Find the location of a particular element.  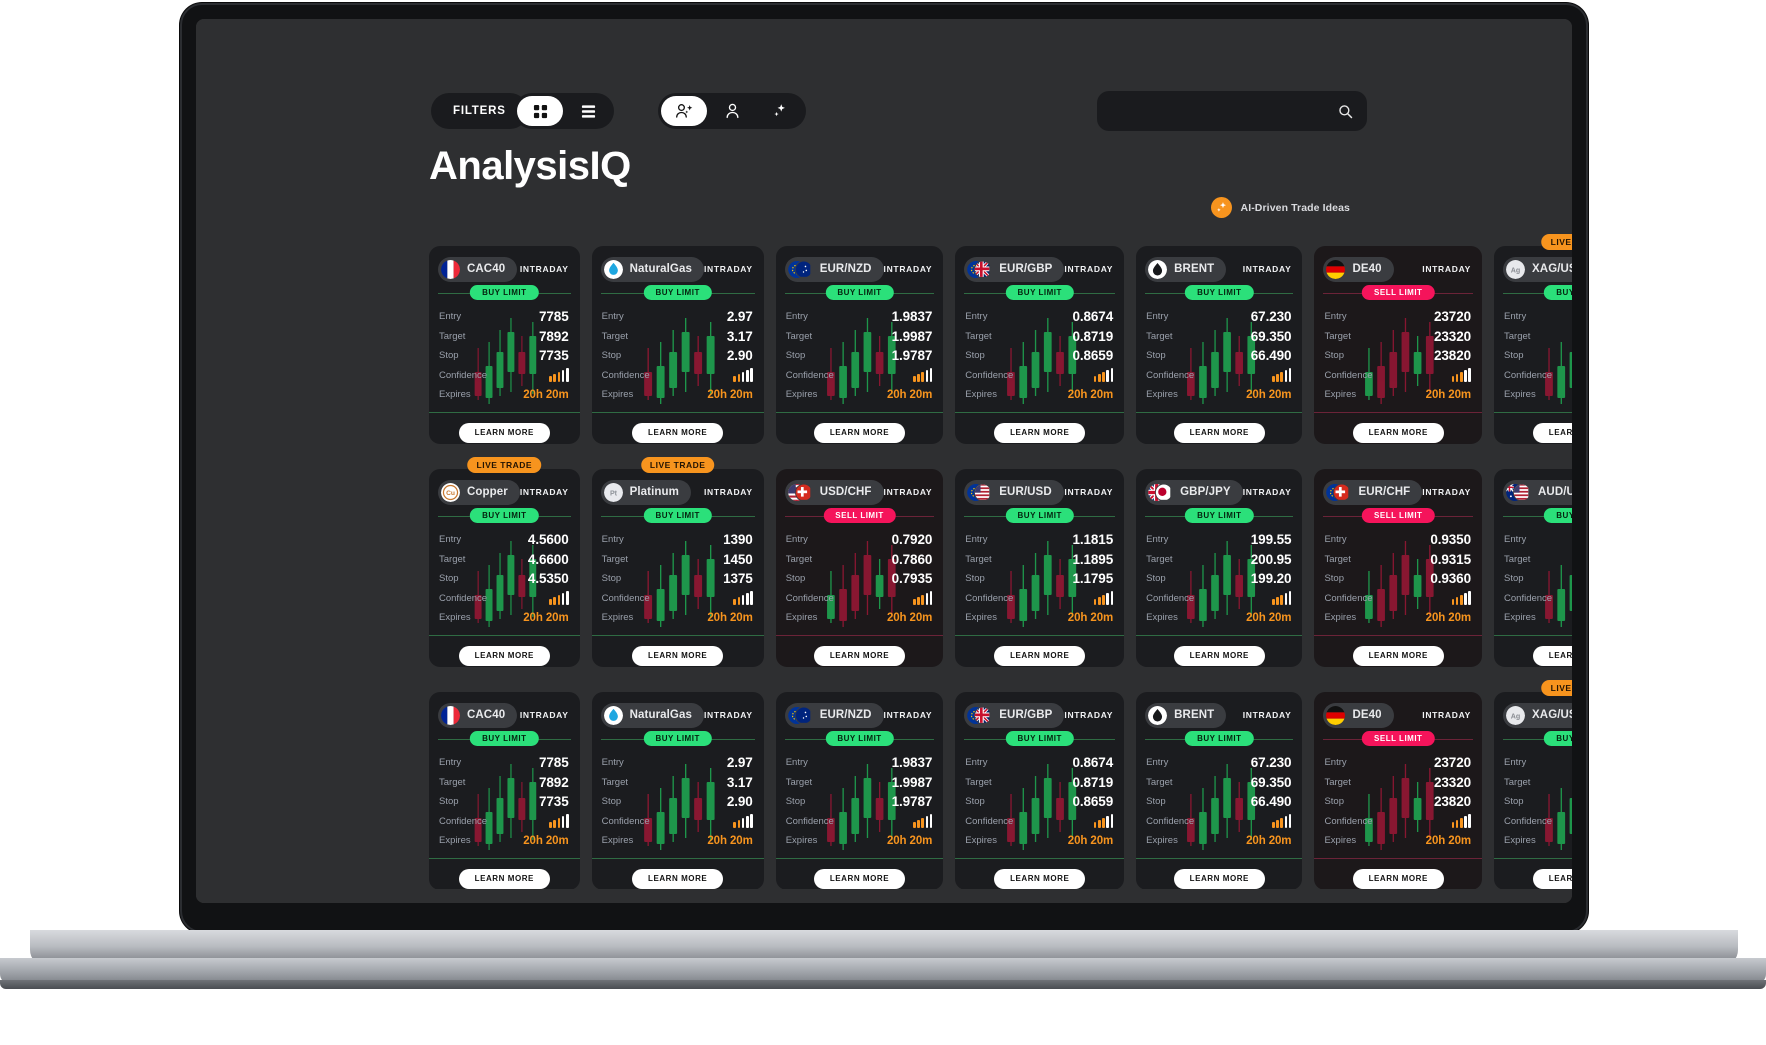

target-label: Target is located at coordinates (1337, 782).